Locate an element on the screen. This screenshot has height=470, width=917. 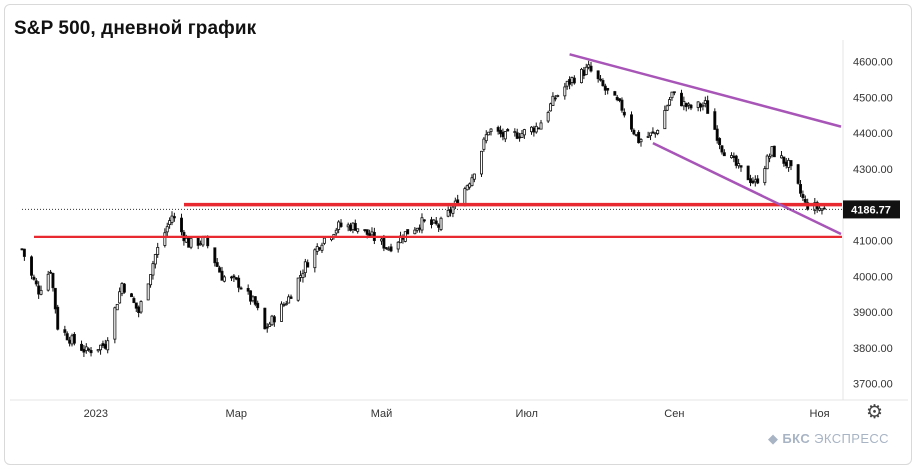
gear-icon: ⚙ is located at coordinates (875, 412).